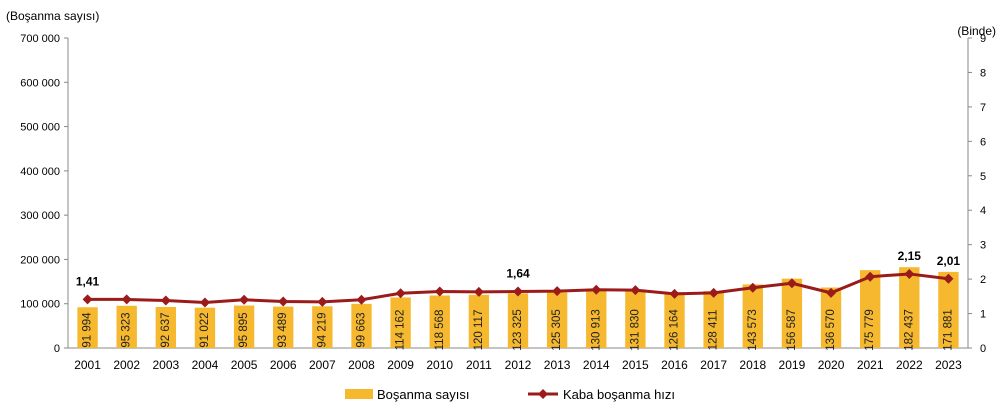 Image resolution: width=1000 pixels, height=409 pixels. Describe the element at coordinates (948, 365) in the screenshot. I see `x-tick-label: 2023` at that location.